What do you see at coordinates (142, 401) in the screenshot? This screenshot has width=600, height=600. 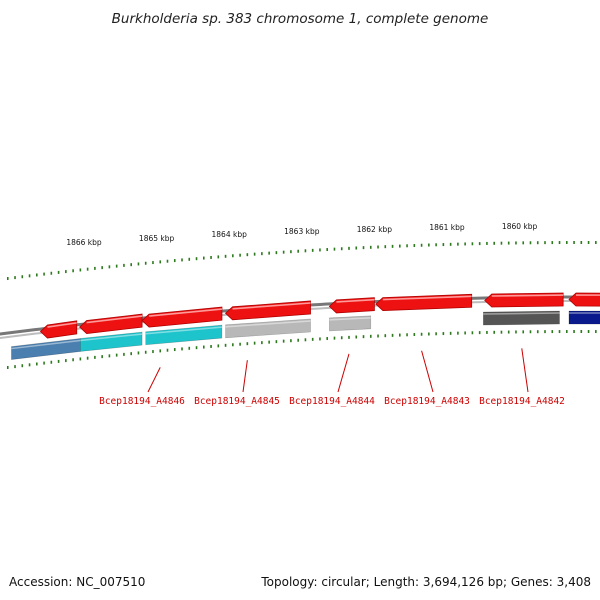 I see `gene-label: Bcep18194_A4846` at bounding box center [142, 401].